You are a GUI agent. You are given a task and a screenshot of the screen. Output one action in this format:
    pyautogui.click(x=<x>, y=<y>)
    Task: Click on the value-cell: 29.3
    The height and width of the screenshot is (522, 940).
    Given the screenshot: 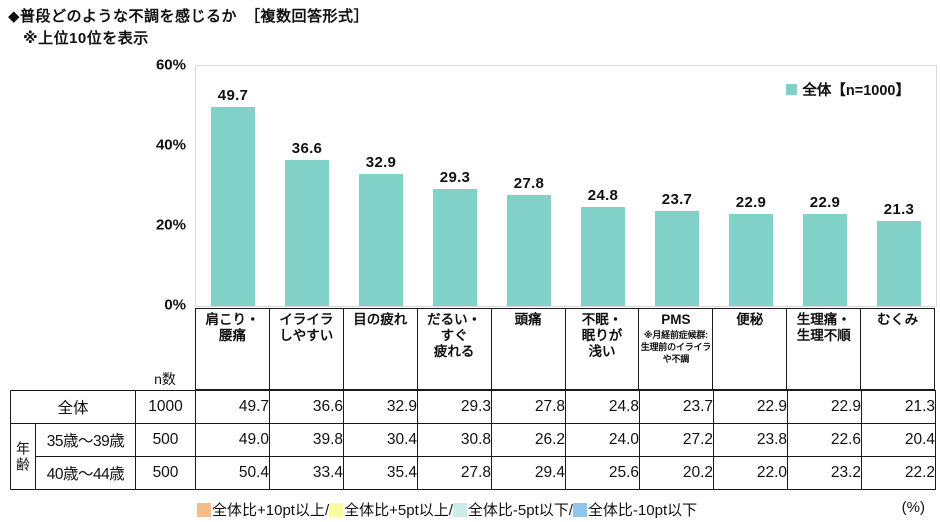 What is the action you would take?
    pyautogui.click(x=454, y=407)
    